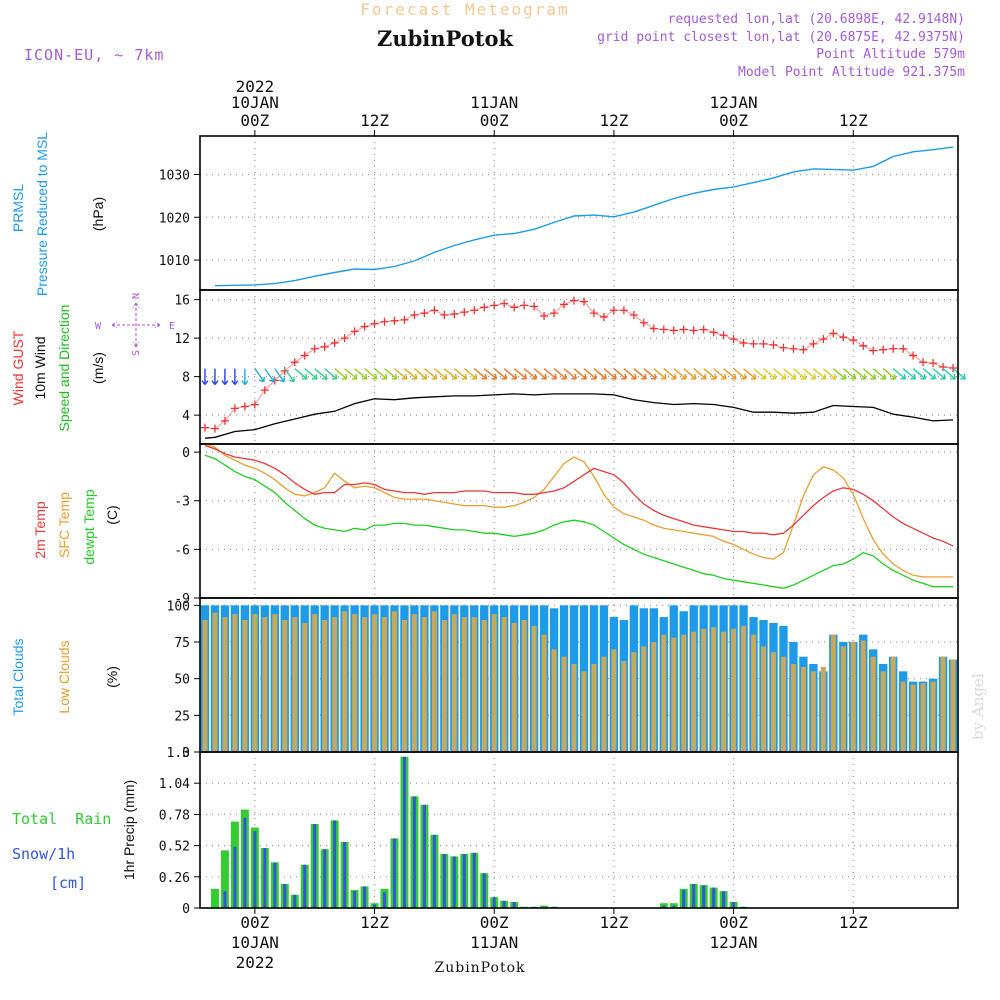  Describe the element at coordinates (255, 86) in the screenshot. I see `top-year-label: 2022` at that location.